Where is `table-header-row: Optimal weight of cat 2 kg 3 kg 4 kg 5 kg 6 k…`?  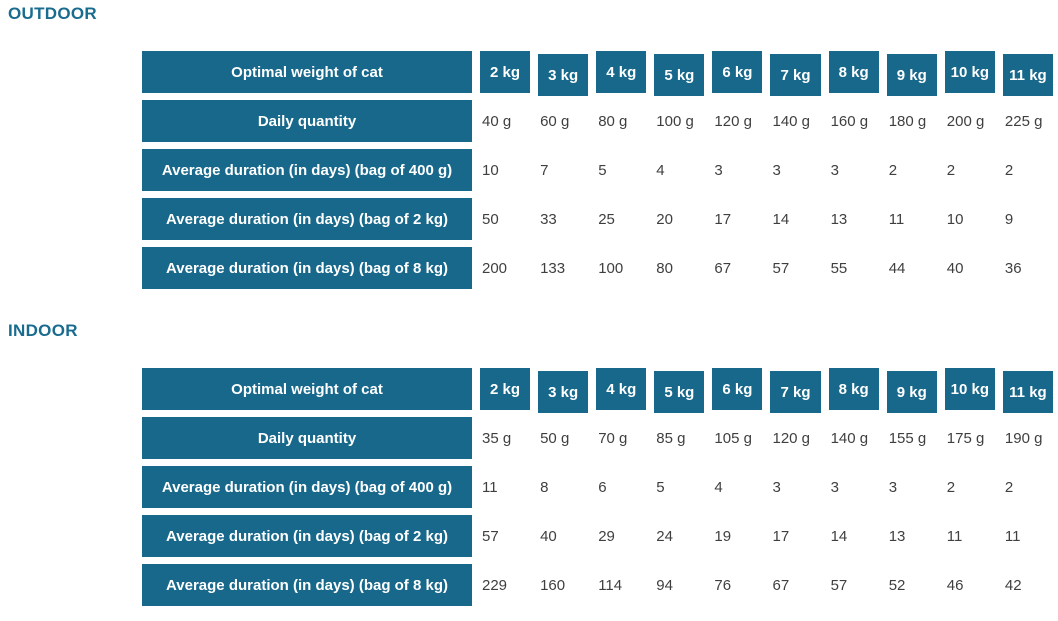 table-header-row: Optimal weight of cat 2 kg 3 kg 4 kg 5 kg 6 k… is located at coordinates (597, 390).